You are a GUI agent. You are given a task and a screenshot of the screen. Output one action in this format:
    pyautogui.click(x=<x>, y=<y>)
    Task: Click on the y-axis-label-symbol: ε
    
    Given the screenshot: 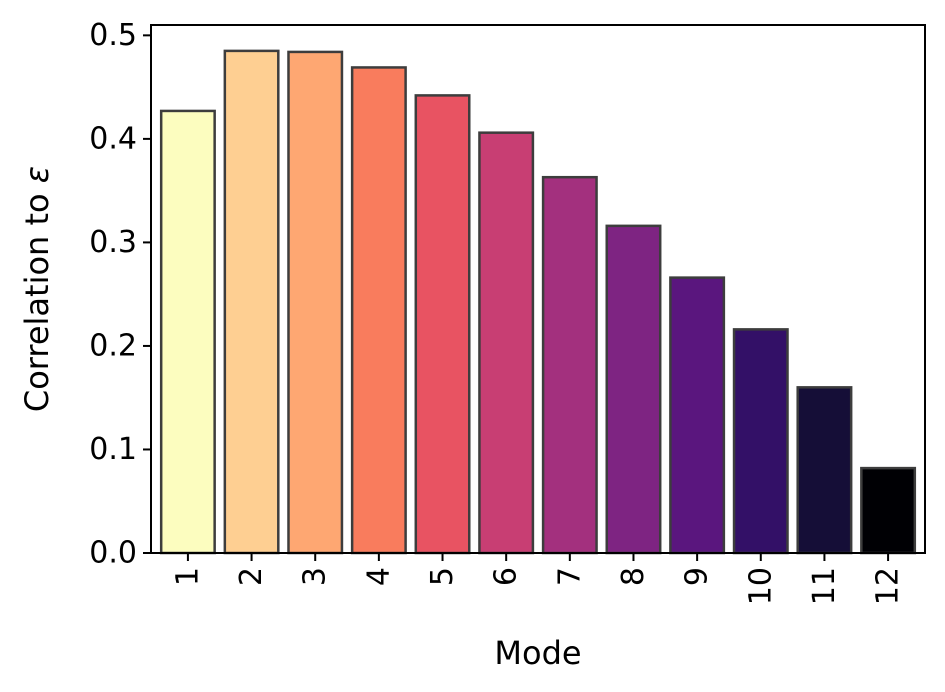 What is the action you would take?
    pyautogui.click(x=37, y=174)
    